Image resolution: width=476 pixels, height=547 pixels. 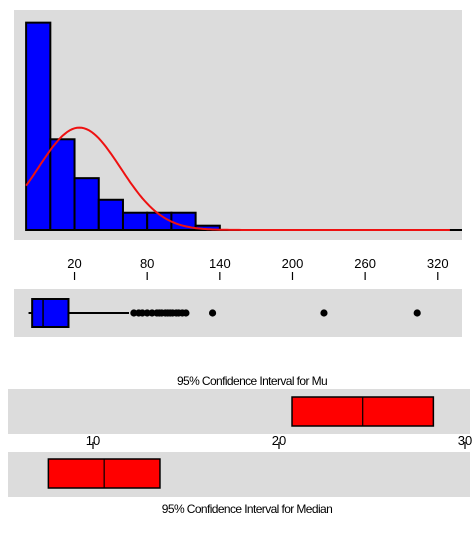 What do you see at coordinates (247, 509) in the screenshot?
I see `median-interval-title: 95% Confidence Interval for Median` at bounding box center [247, 509].